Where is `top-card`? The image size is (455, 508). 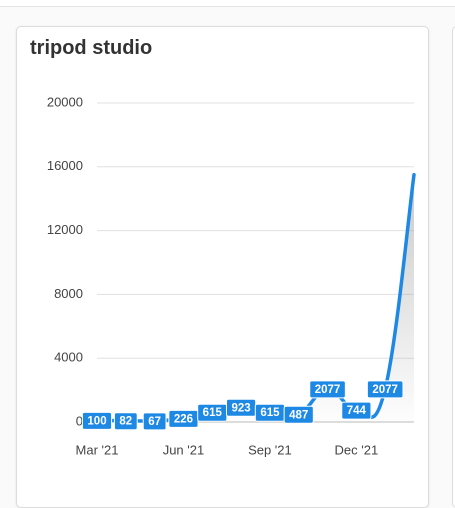
top-card is located at coordinates (227, 3).